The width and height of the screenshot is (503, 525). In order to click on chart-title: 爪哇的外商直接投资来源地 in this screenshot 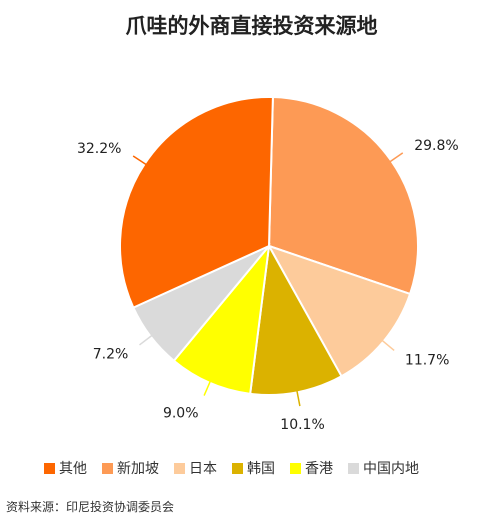, I will do `click(251, 26)`.